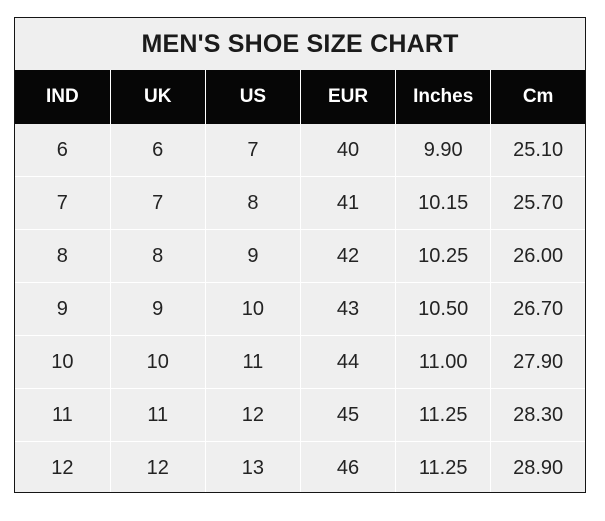 This screenshot has width=605, height=521. I want to click on cell-cm: 26.00, so click(537, 256).